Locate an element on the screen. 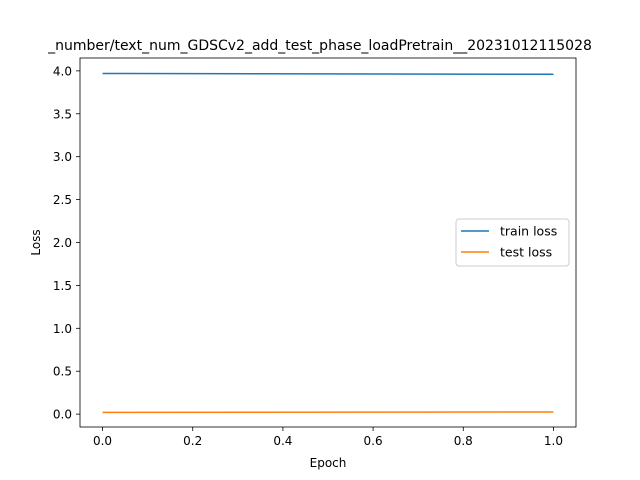 The width and height of the screenshot is (640, 480). x-tick-label: 0.4 is located at coordinates (282, 441).